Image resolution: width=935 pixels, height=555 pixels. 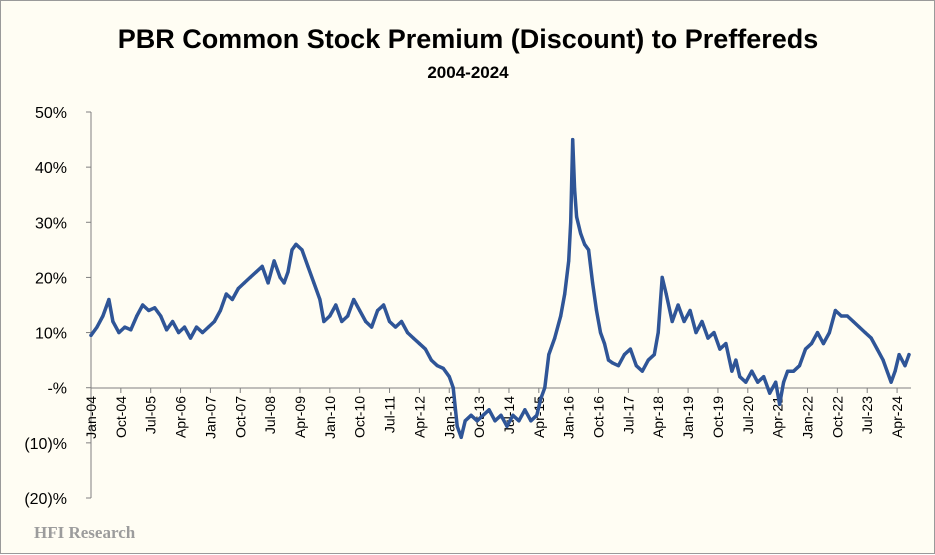 I want to click on x-tick-label: Jan-10, so click(x=330, y=417).